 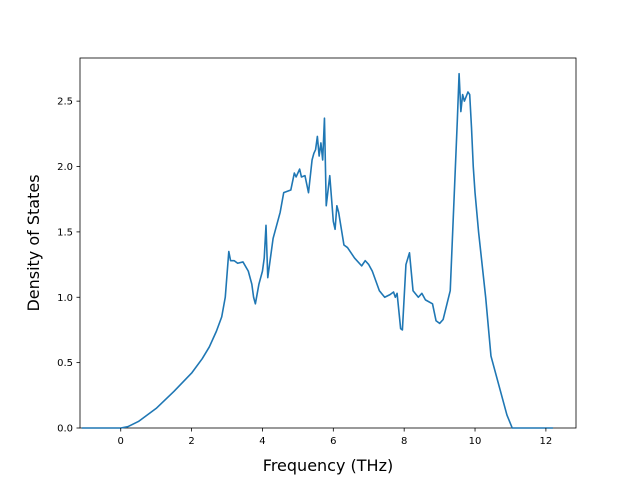 I want to click on x-tick-label: 10, so click(x=475, y=441).